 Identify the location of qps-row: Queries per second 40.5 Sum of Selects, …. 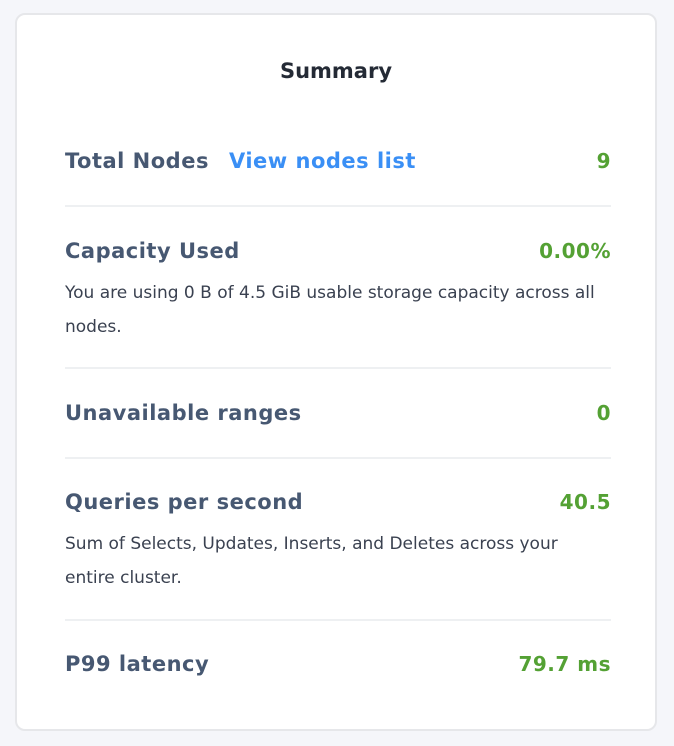
(338, 540).